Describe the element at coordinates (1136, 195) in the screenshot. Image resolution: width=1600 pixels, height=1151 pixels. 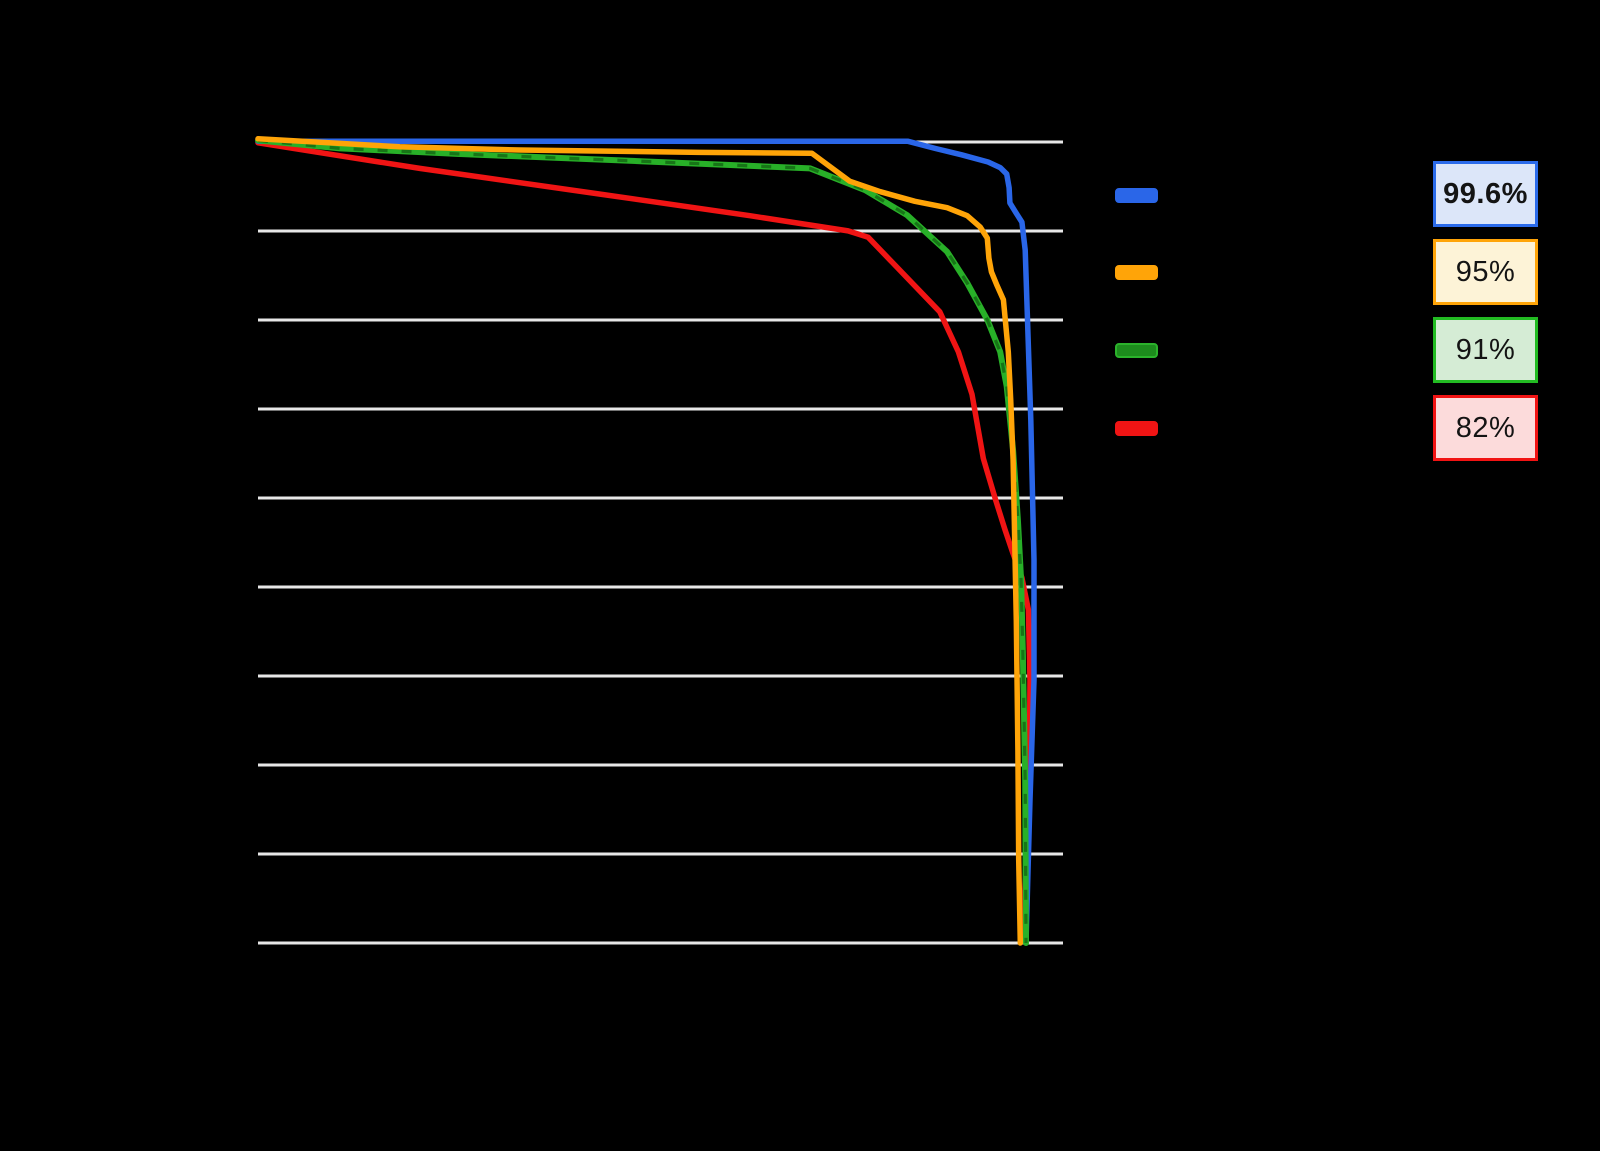
I see `legend-swatch-blue-icon` at that location.